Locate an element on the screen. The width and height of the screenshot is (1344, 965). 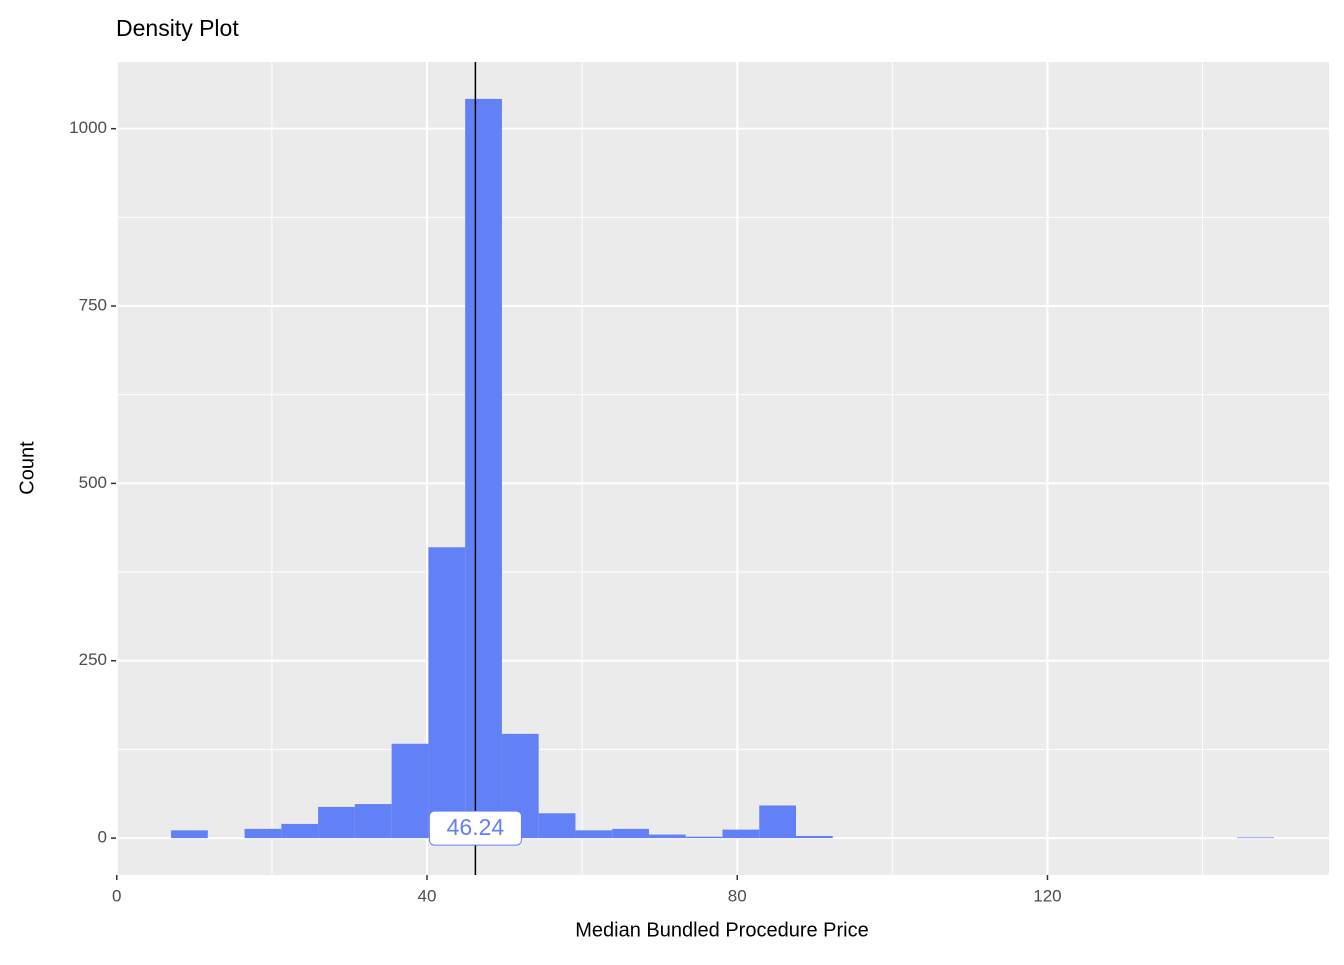
chart-title: Density Plot is located at coordinates (177, 28).